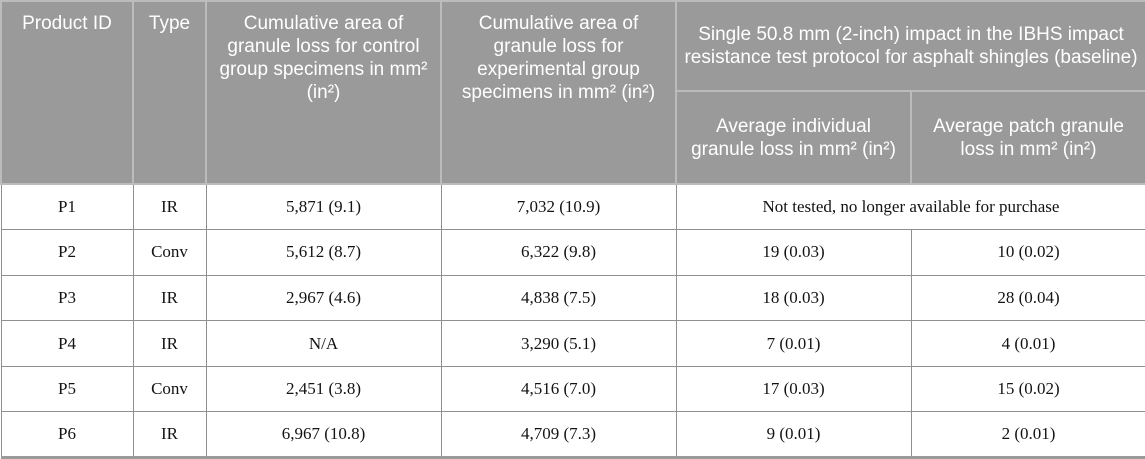 The height and width of the screenshot is (459, 1145). What do you see at coordinates (323, 298) in the screenshot?
I see `cell-control: 2,967 (4.6)` at bounding box center [323, 298].